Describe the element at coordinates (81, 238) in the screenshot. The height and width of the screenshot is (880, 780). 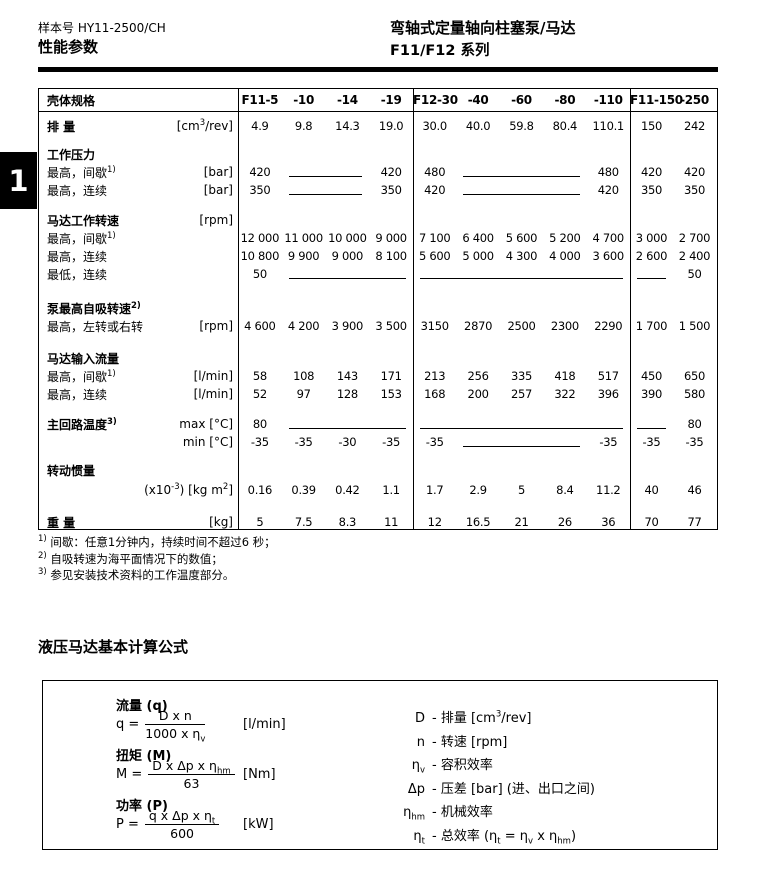
I see `row-label: 最高，间歇1)` at that location.